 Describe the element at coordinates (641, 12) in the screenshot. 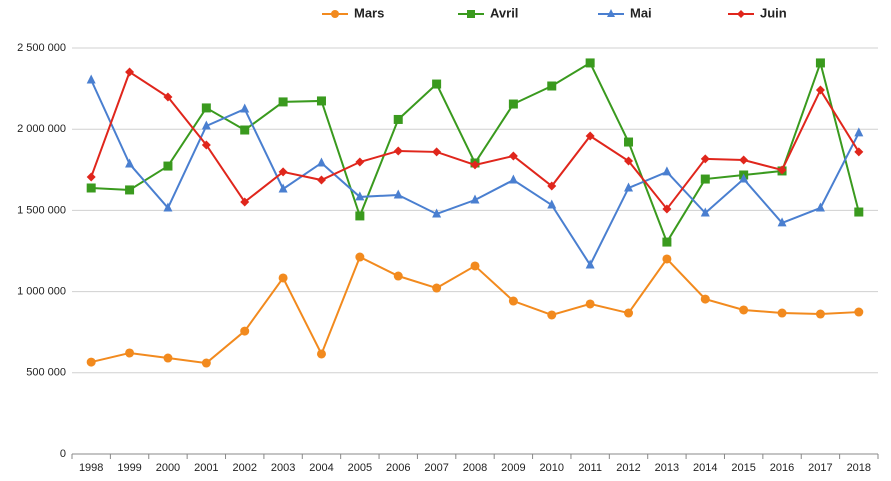

I see `legend-label: Mai` at that location.